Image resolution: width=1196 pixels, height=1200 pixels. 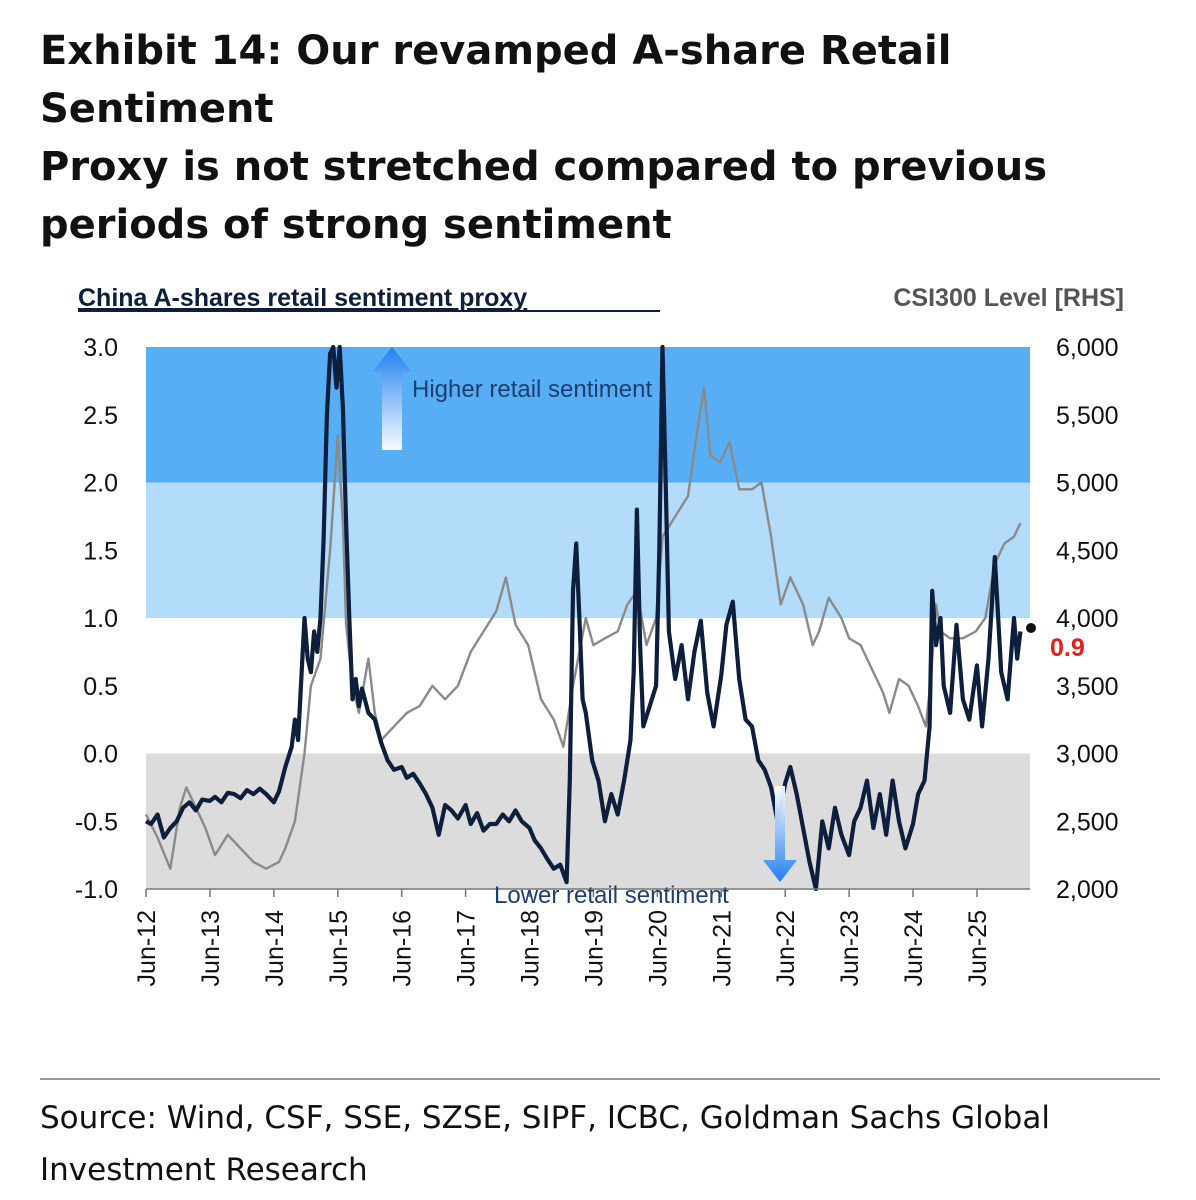 What do you see at coordinates (100, 755) in the screenshot?
I see `y-tick-label: 0.0` at bounding box center [100, 755].